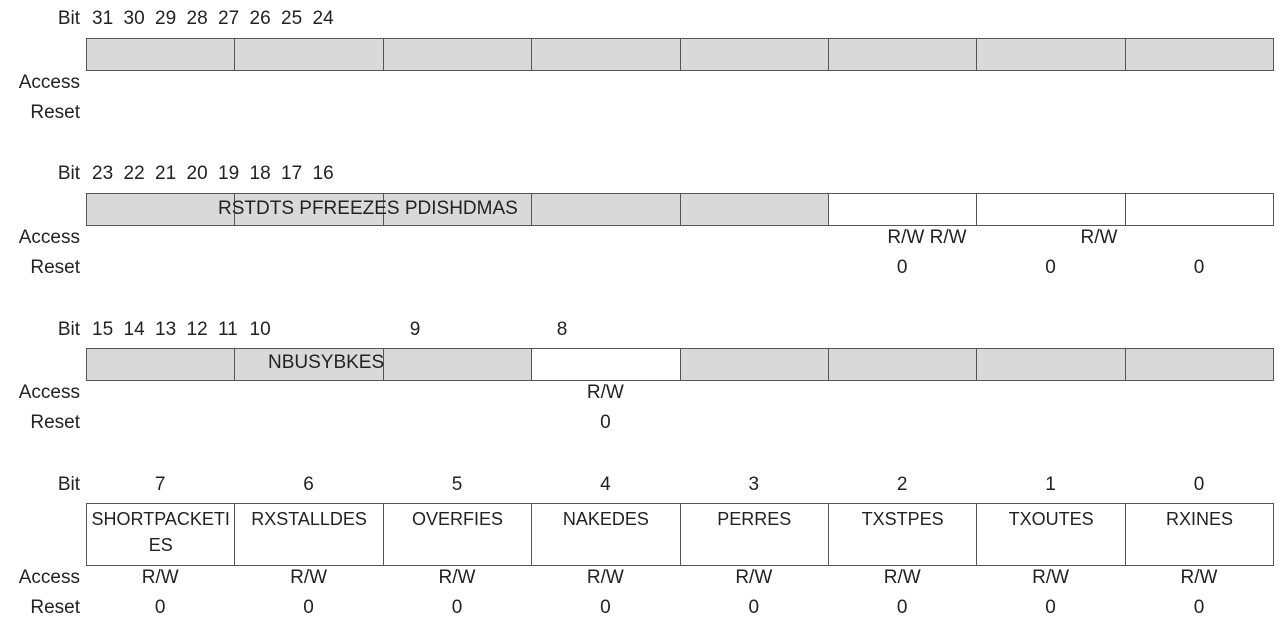 The width and height of the screenshot is (1279, 623). Describe the element at coordinates (292, 18) in the screenshot. I see `bit-number: 25` at that location.